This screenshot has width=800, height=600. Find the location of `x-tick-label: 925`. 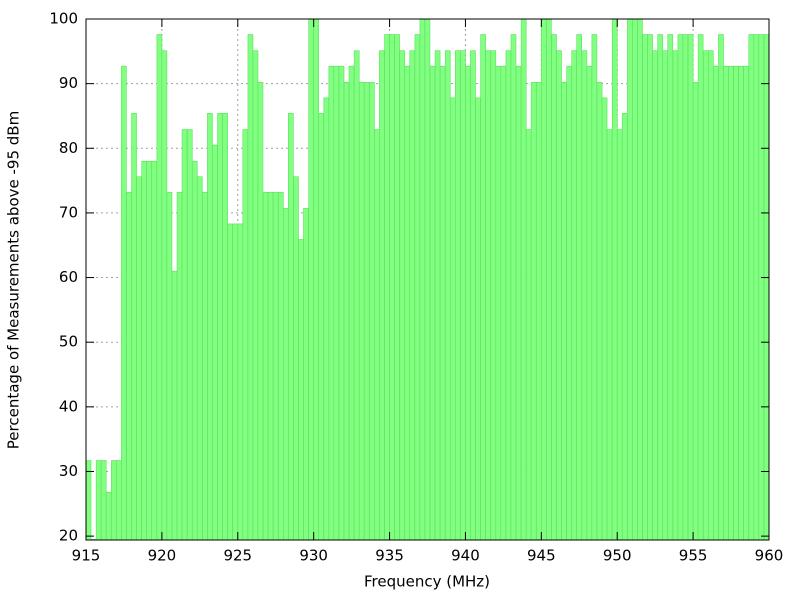

x-tick-label: 925 is located at coordinates (237, 556).